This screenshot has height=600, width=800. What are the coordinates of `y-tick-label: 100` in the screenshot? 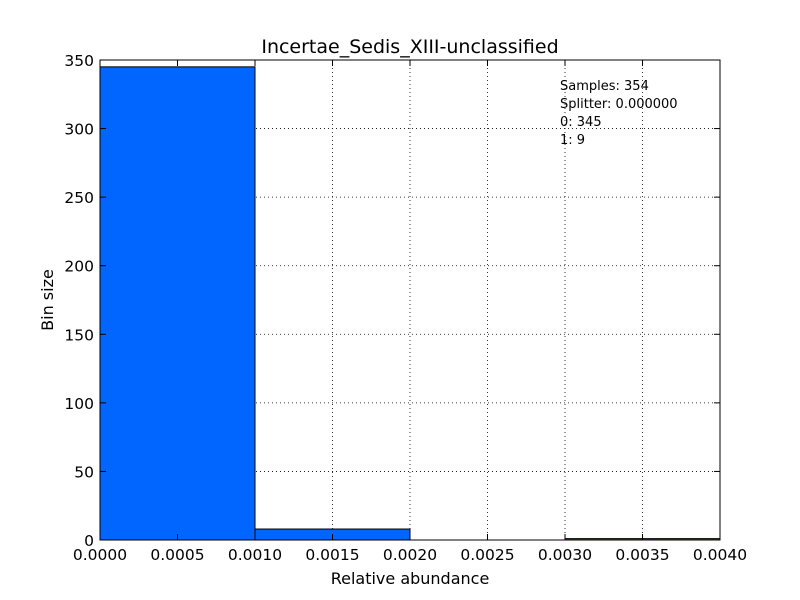 It's located at (79, 404).